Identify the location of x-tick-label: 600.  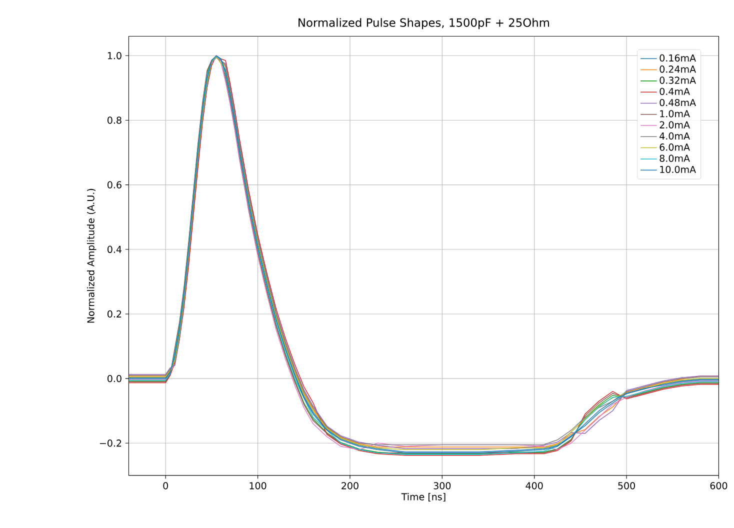
(719, 486).